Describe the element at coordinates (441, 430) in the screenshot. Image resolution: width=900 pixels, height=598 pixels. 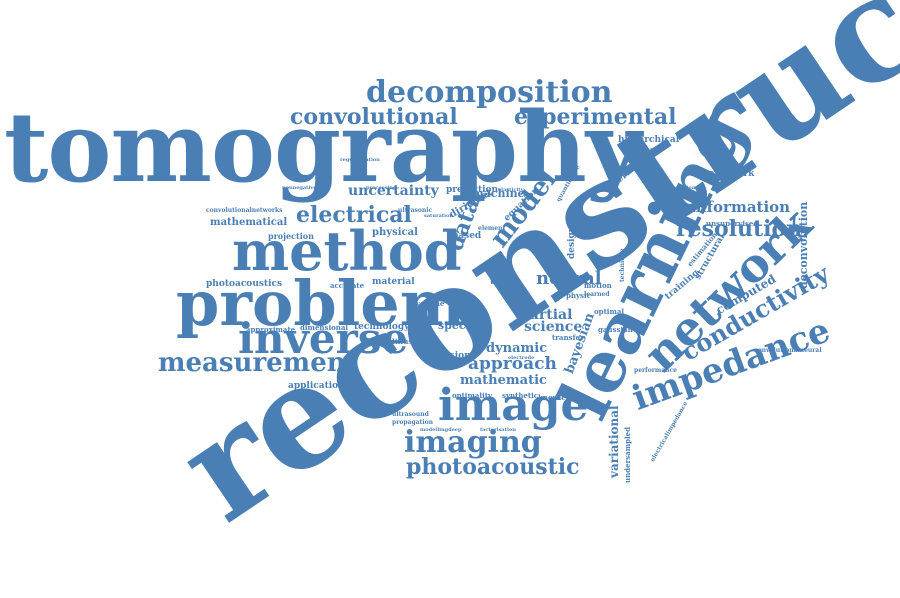
I see `word-modellingdeep: modellingdeep` at that location.